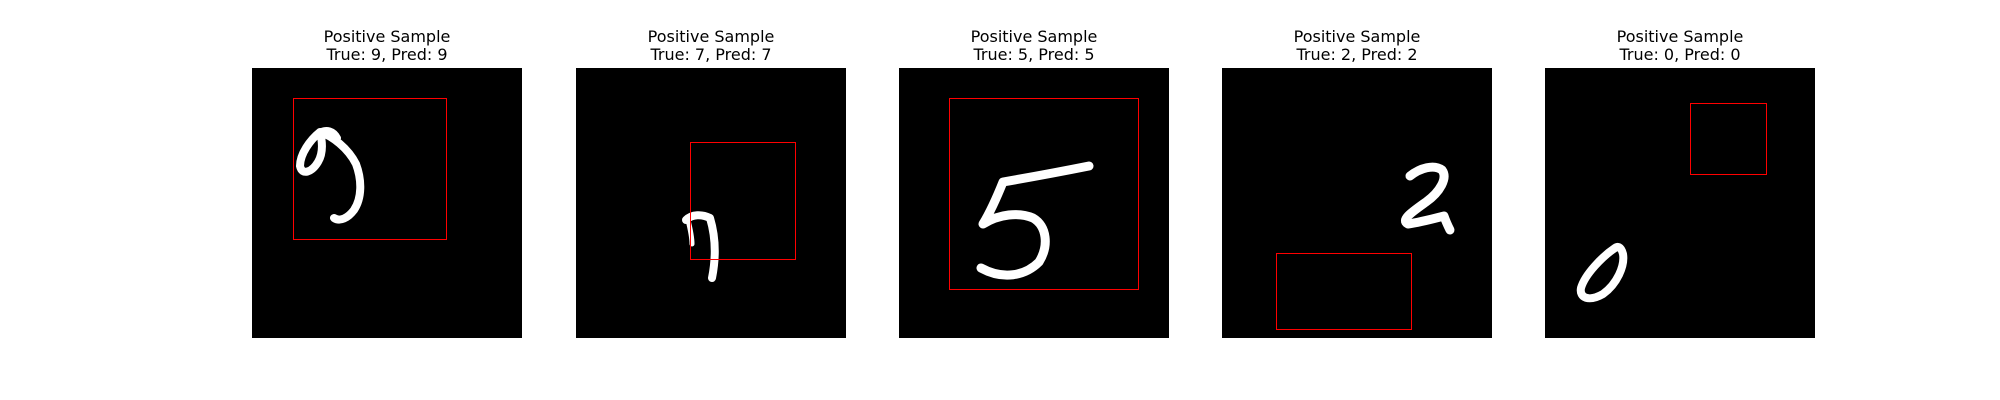 This screenshot has height=400, width=2000. What do you see at coordinates (1428, 198) in the screenshot?
I see `digit-two-icon` at bounding box center [1428, 198].